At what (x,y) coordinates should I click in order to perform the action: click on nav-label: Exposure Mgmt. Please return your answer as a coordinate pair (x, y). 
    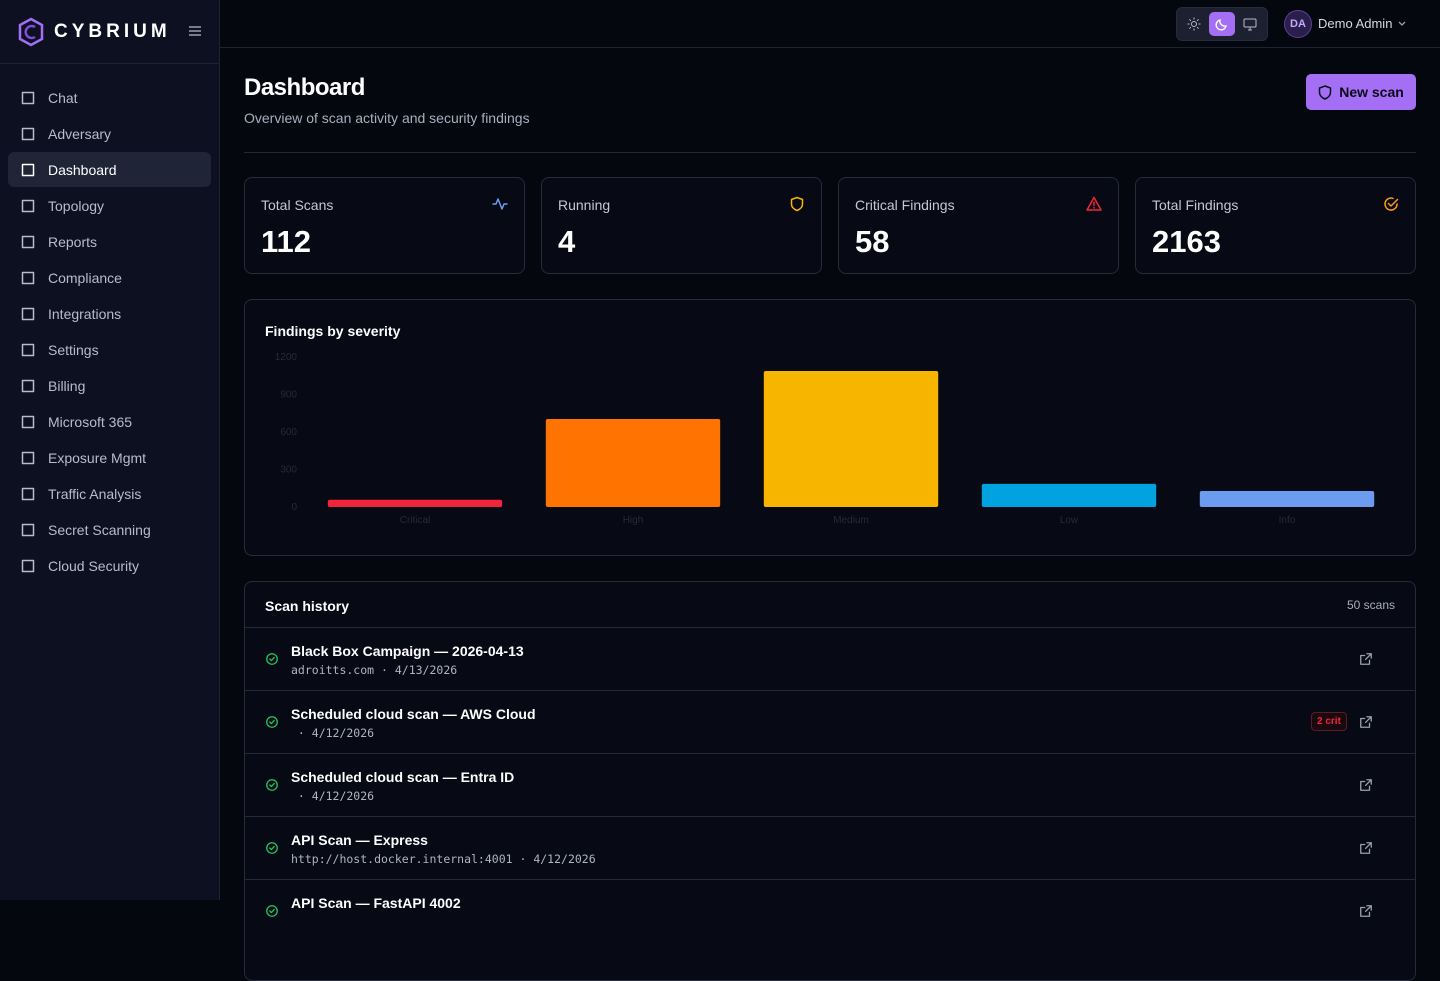
    Looking at the image, I should click on (97, 457).